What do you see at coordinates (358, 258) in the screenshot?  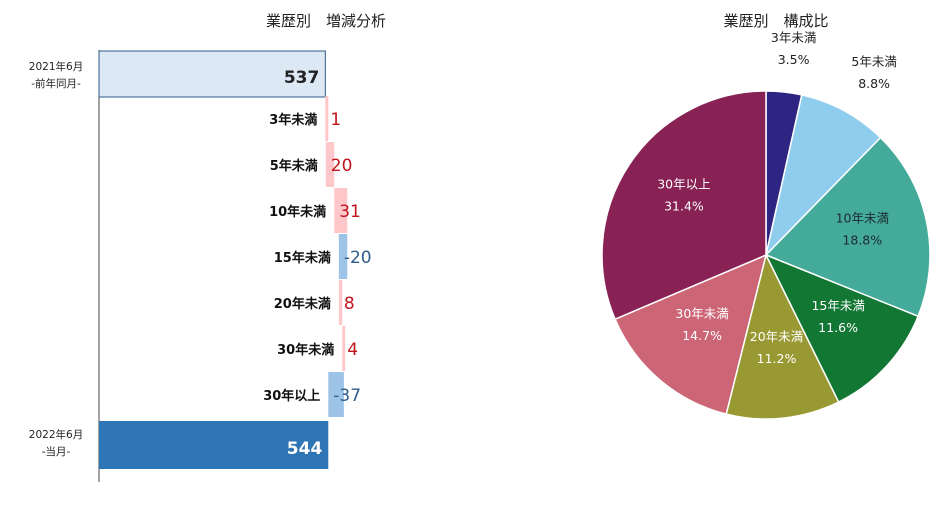 I see `step-value-4: -20` at bounding box center [358, 258].